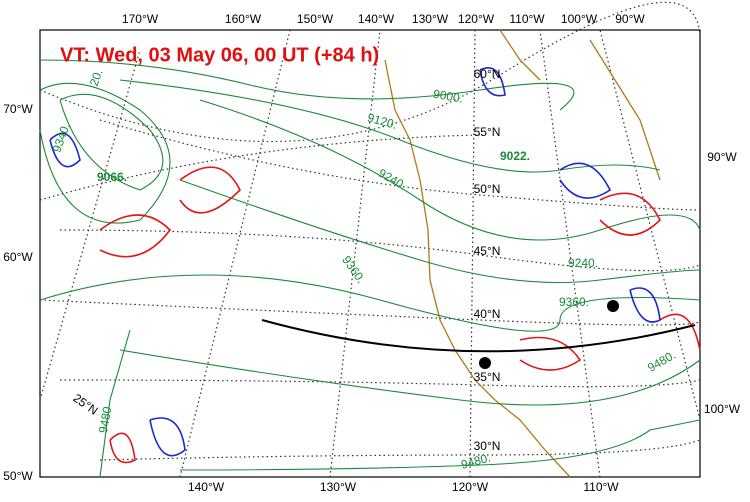  I want to click on contour-label: 20., so click(96, 77).